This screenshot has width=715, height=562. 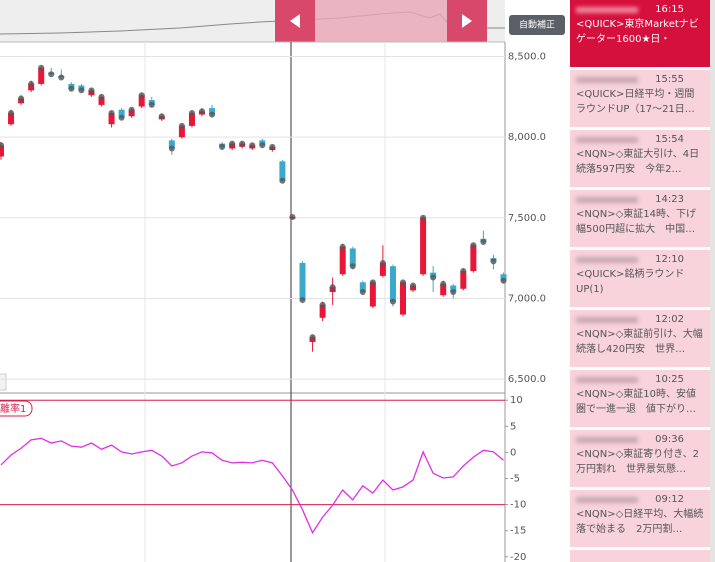 What do you see at coordinates (669, 319) in the screenshot?
I see `news-time: 12:02` at bounding box center [669, 319].